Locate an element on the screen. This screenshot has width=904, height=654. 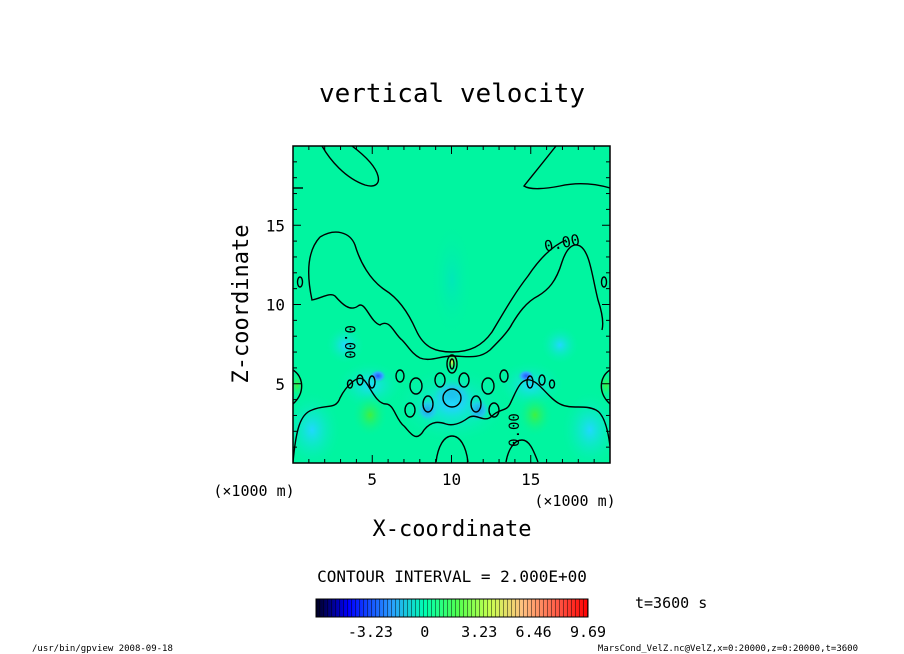
y-axis-title: Z-coordinate is located at coordinates (241, 304).